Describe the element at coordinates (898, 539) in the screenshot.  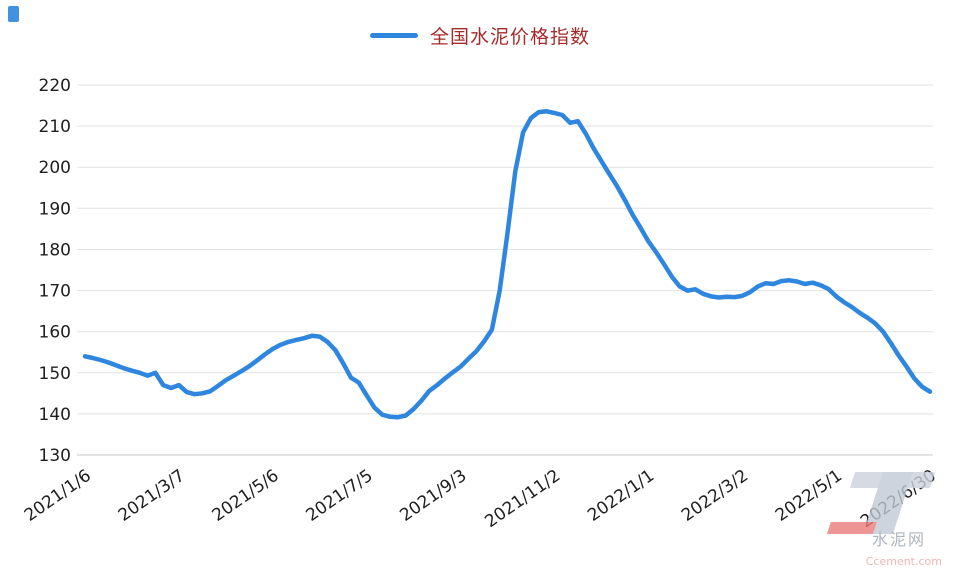
I see `watermark-name-cn: 水泥网` at that location.